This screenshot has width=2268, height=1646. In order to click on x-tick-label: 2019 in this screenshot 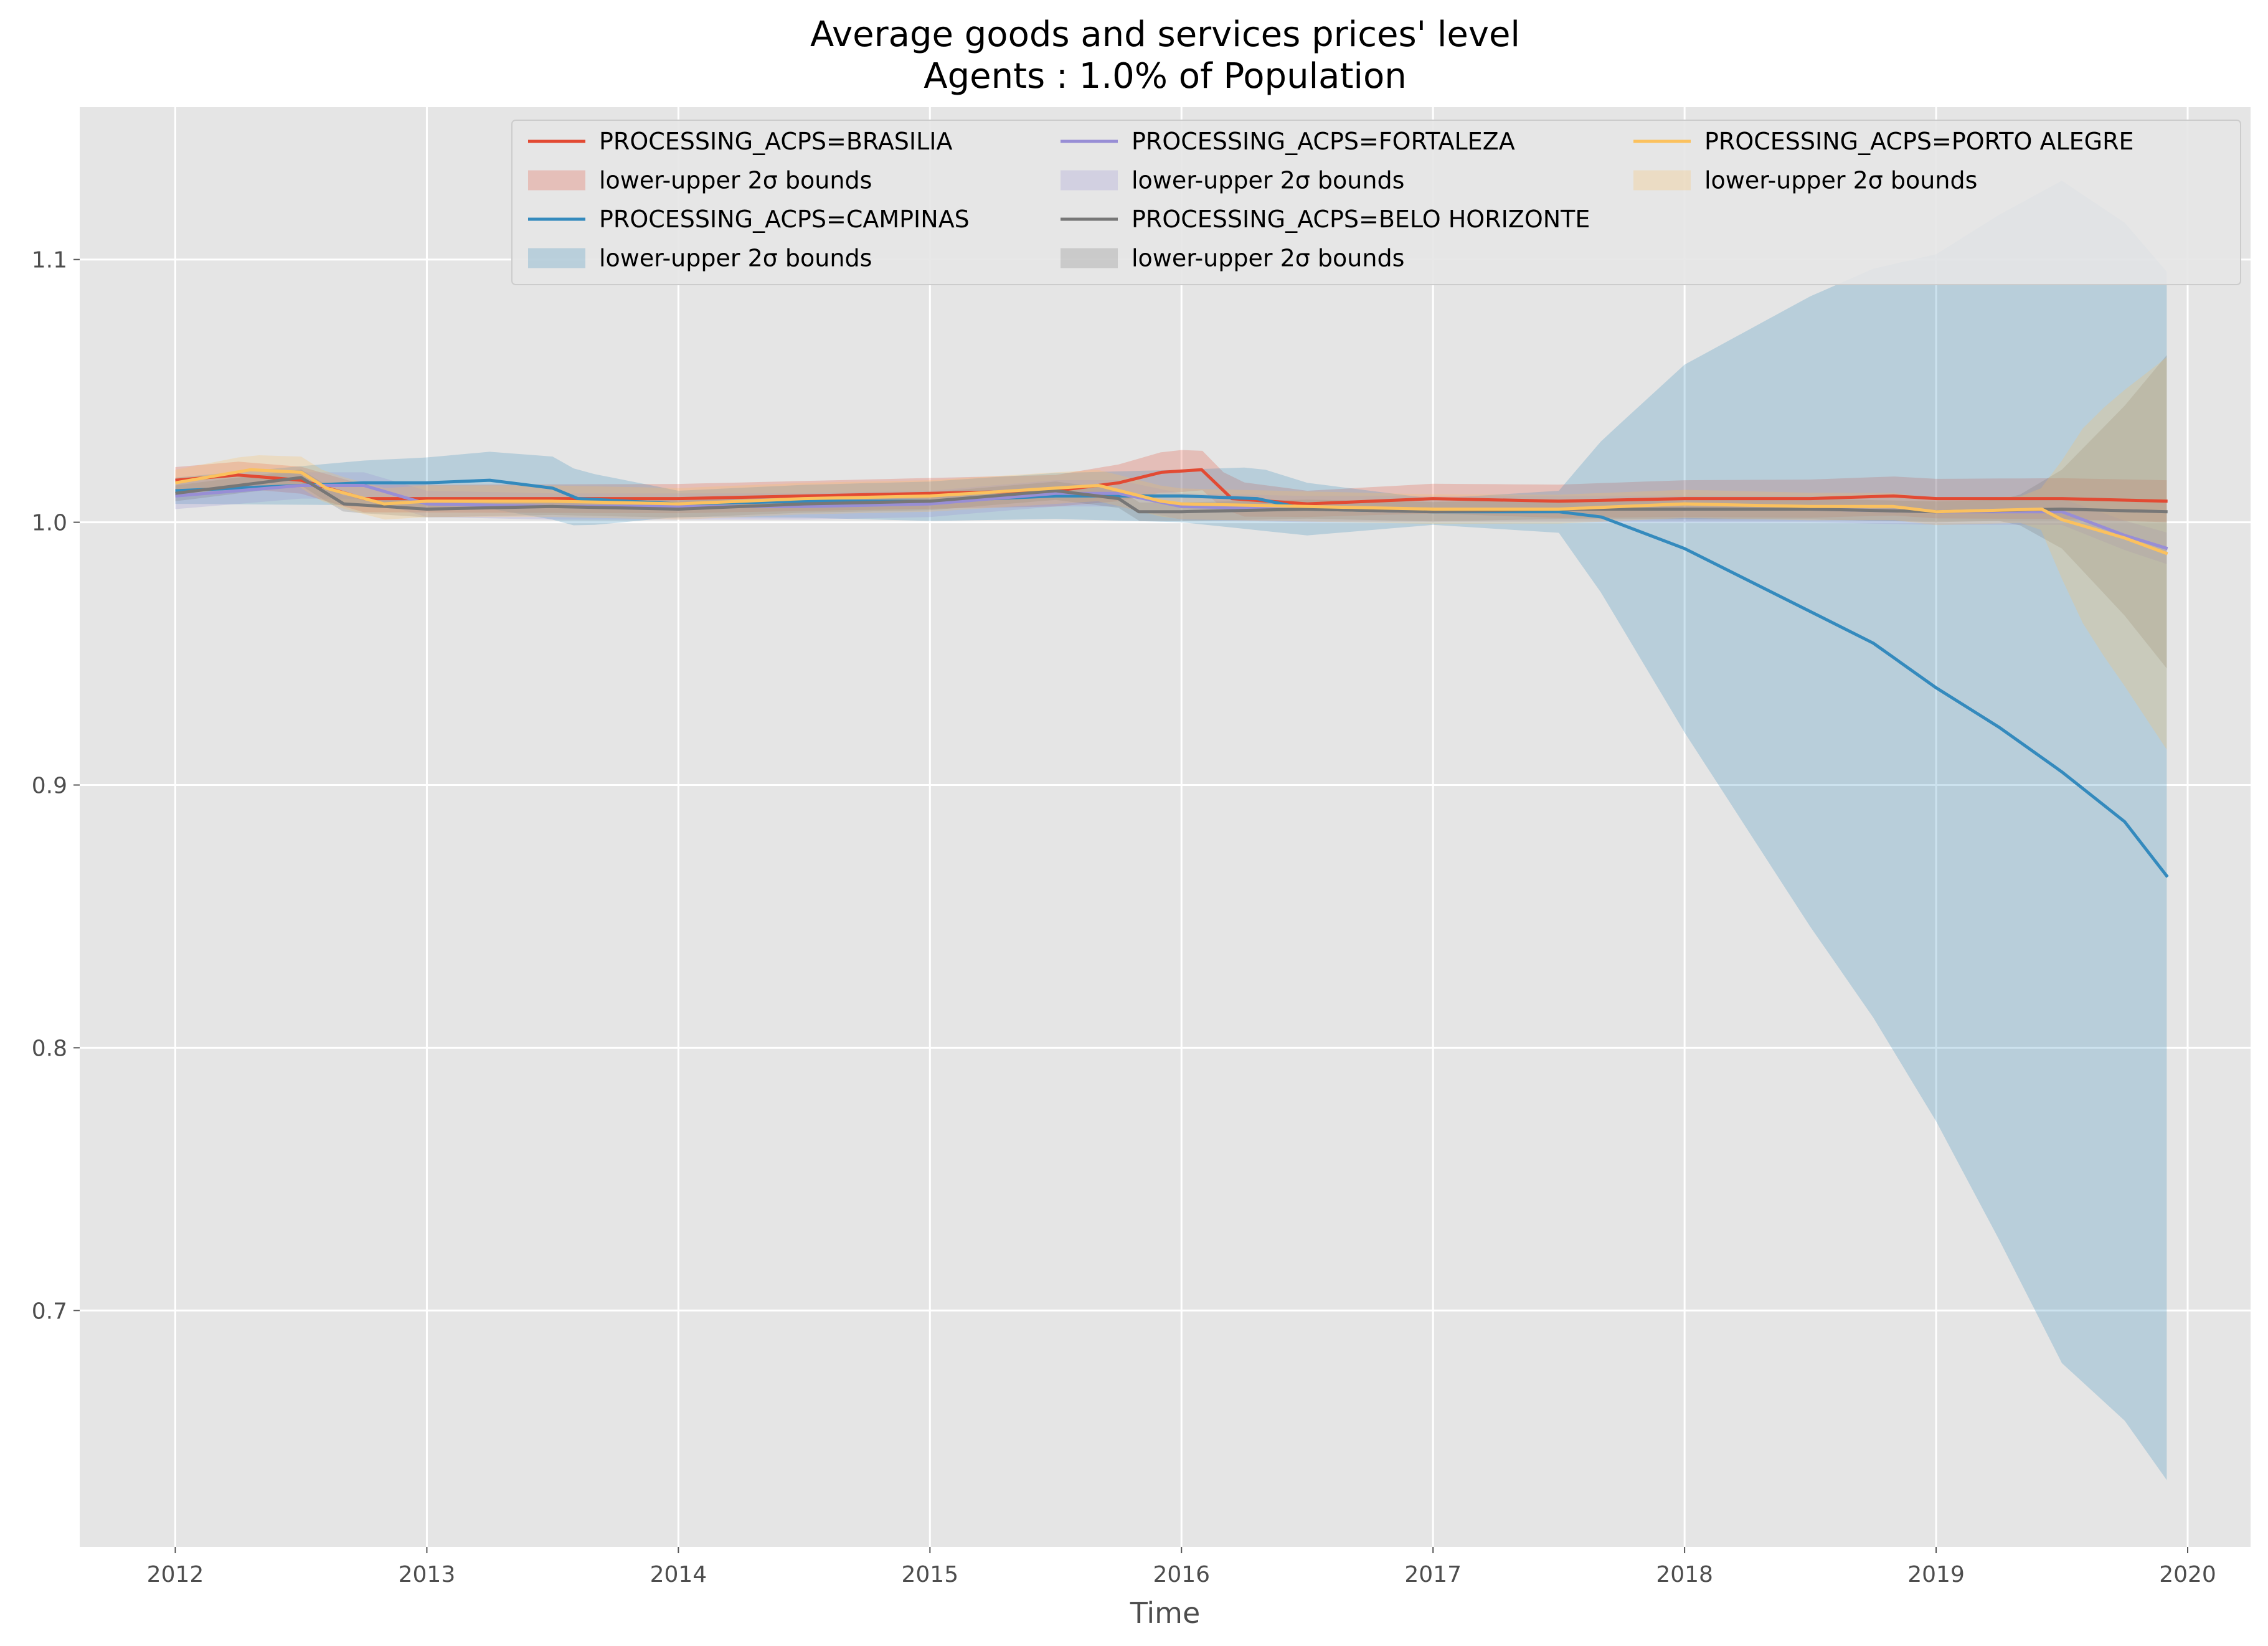, I will do `click(1936, 1574)`.